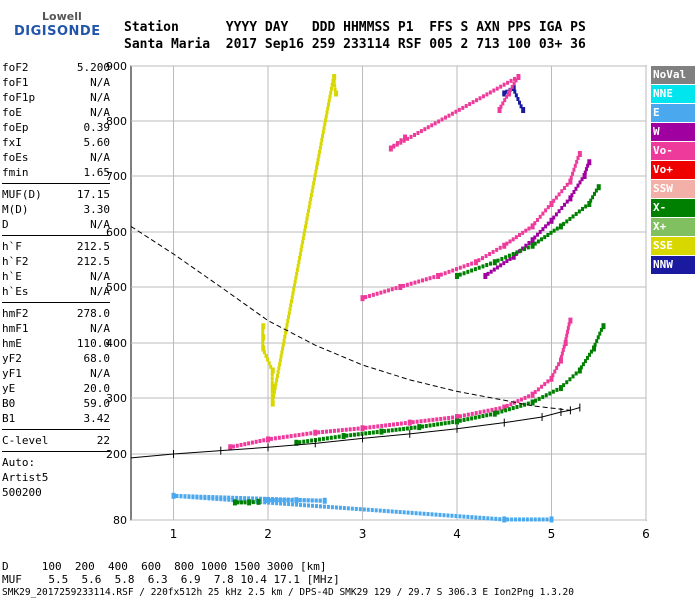  What do you see at coordinates (93, 194) in the screenshot?
I see `param-value: 17.15` at bounding box center [93, 194].